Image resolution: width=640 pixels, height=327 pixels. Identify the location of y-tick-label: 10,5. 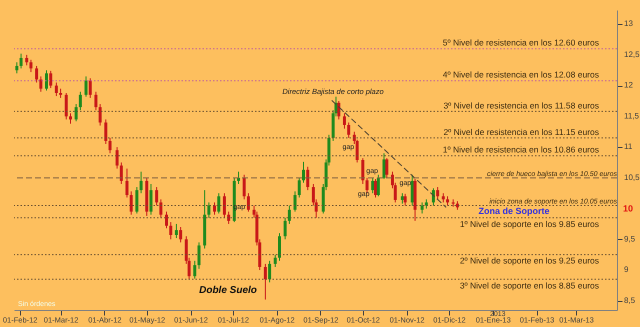
(632, 177).